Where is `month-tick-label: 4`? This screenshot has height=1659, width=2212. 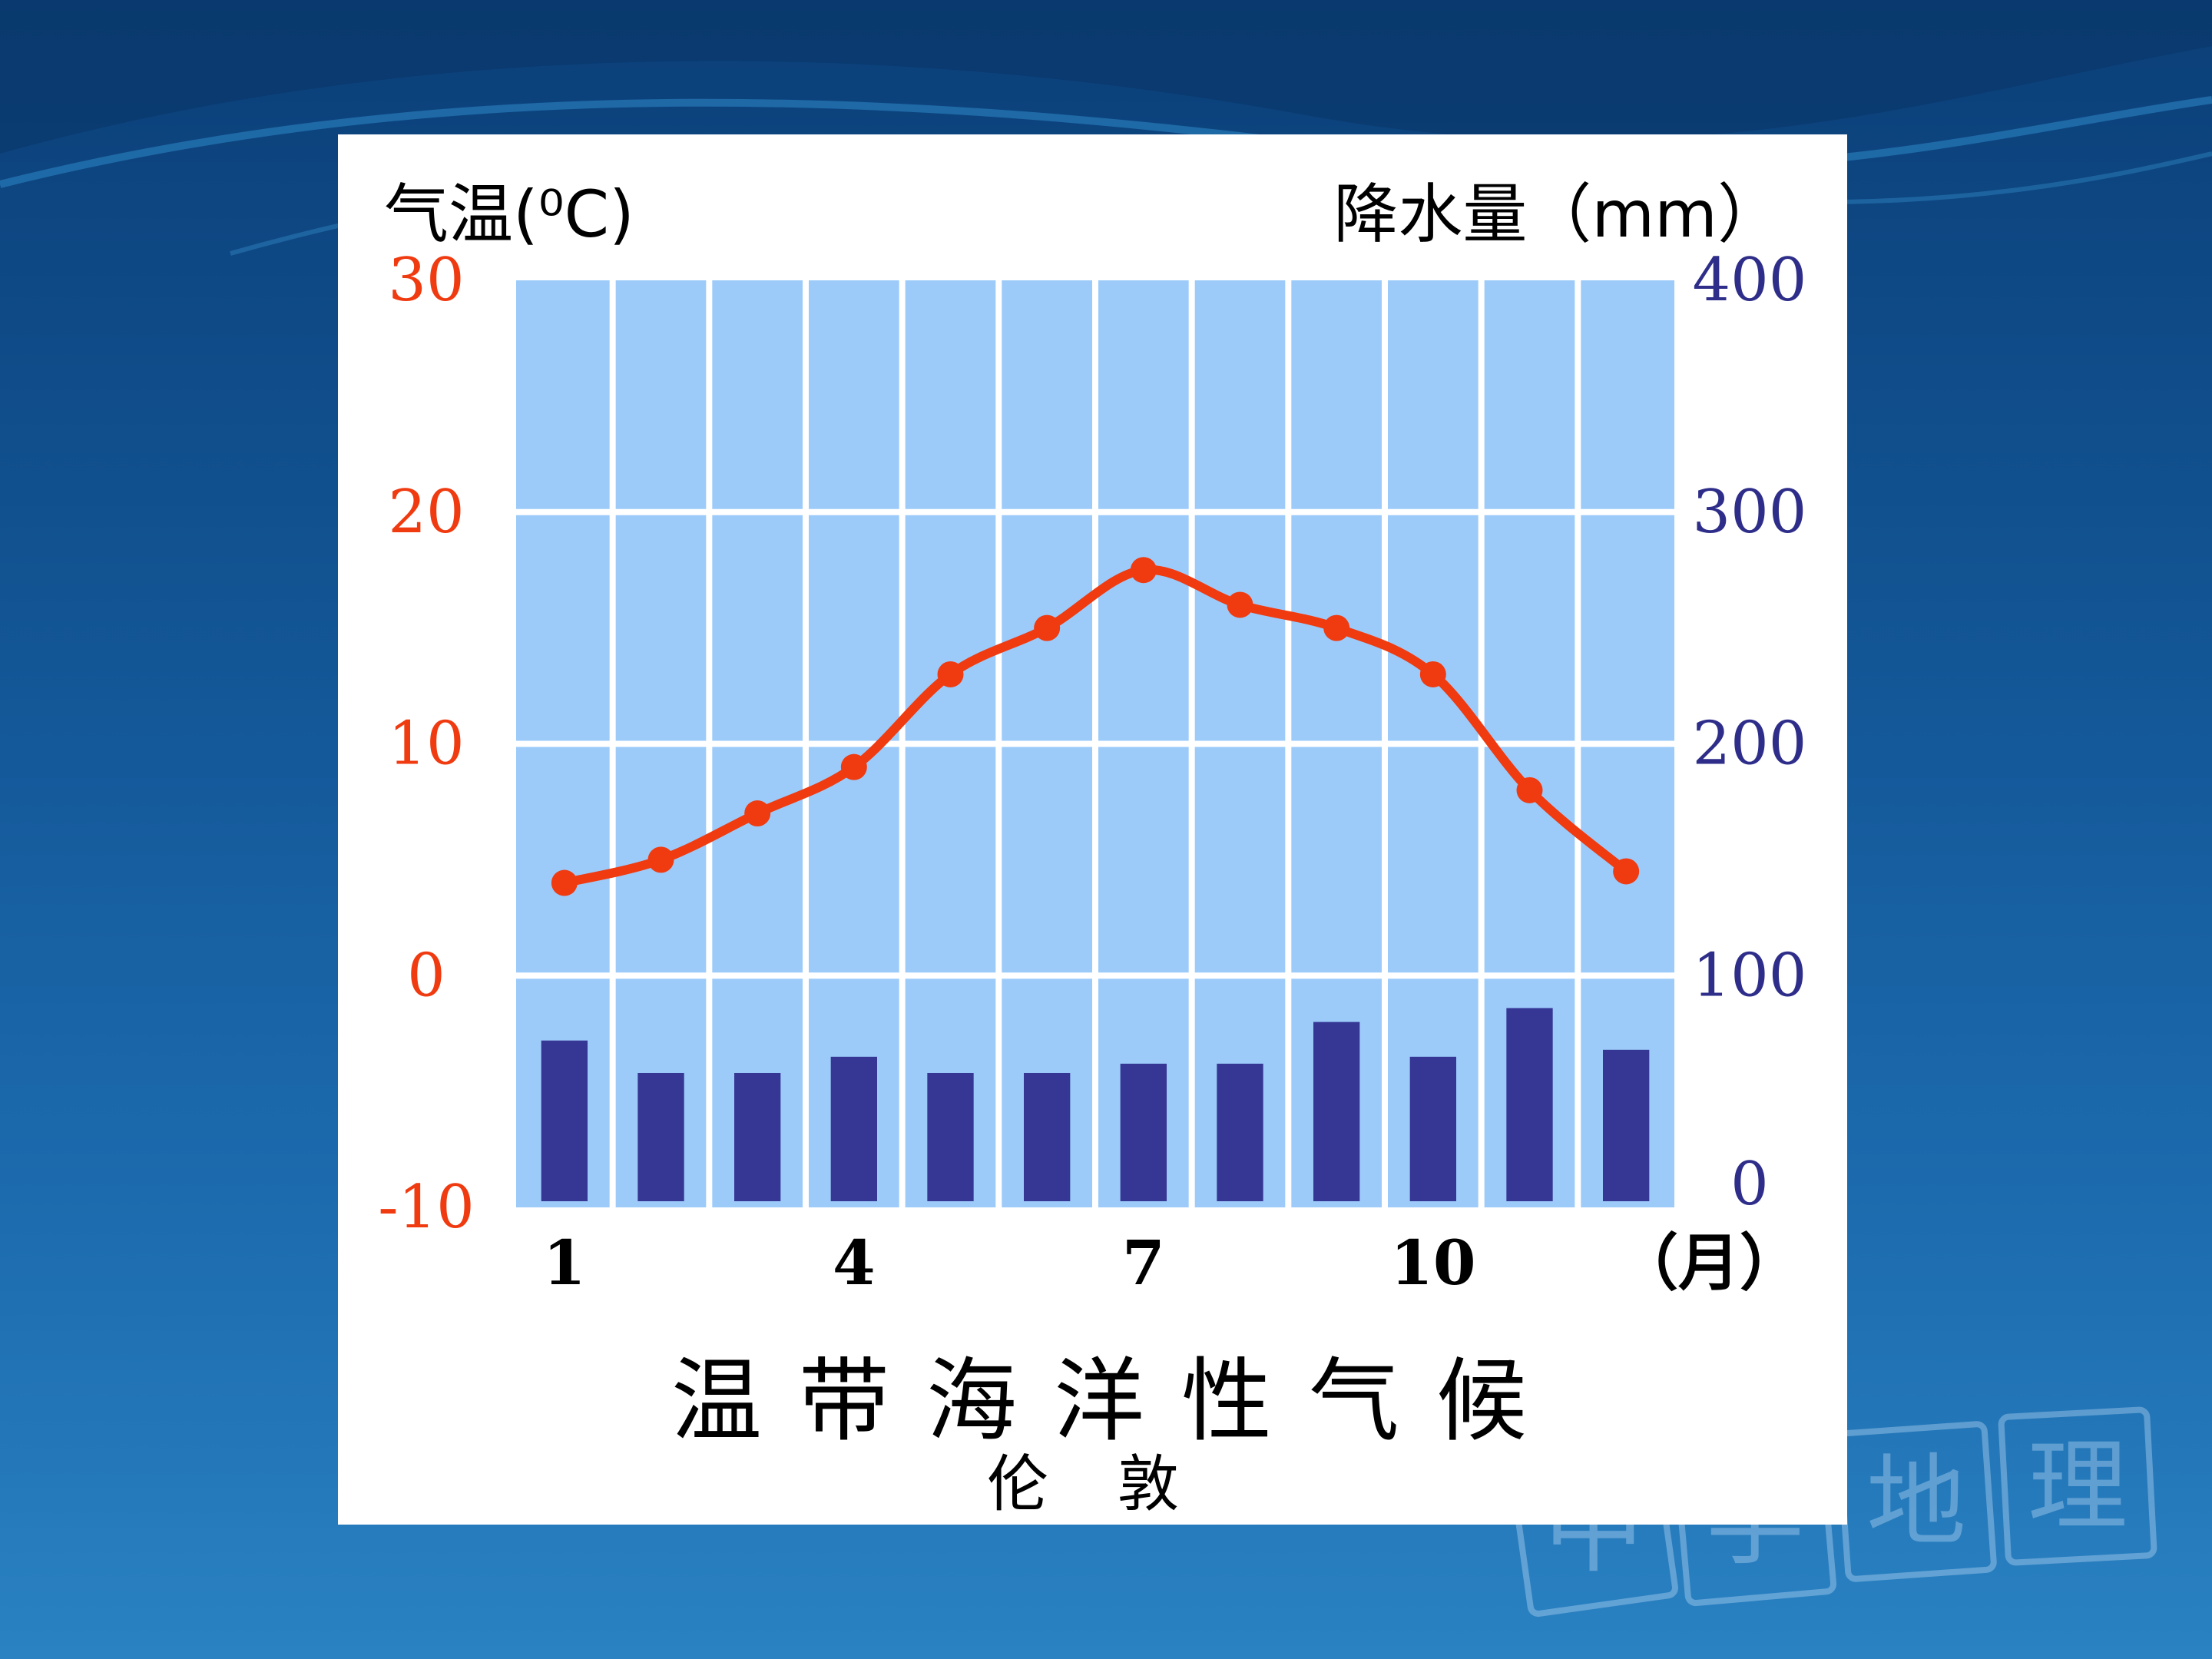
month-tick-label: 4 is located at coordinates (854, 1263).